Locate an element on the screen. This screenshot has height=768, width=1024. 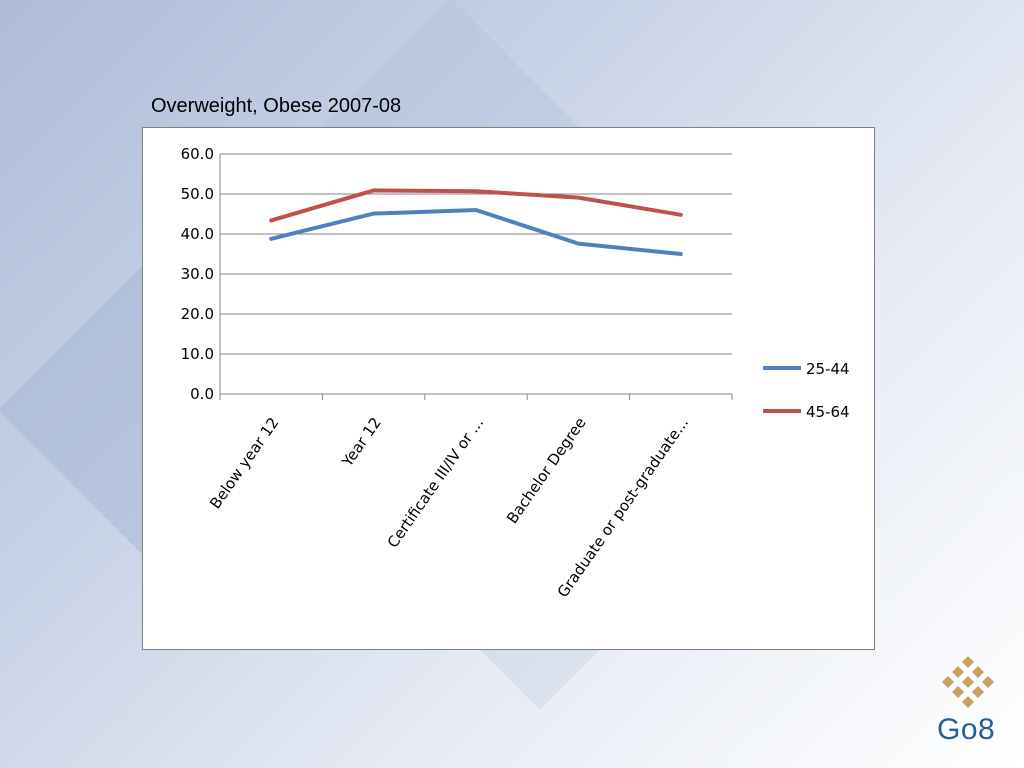
logo-text: Go8 is located at coordinates (966, 729).